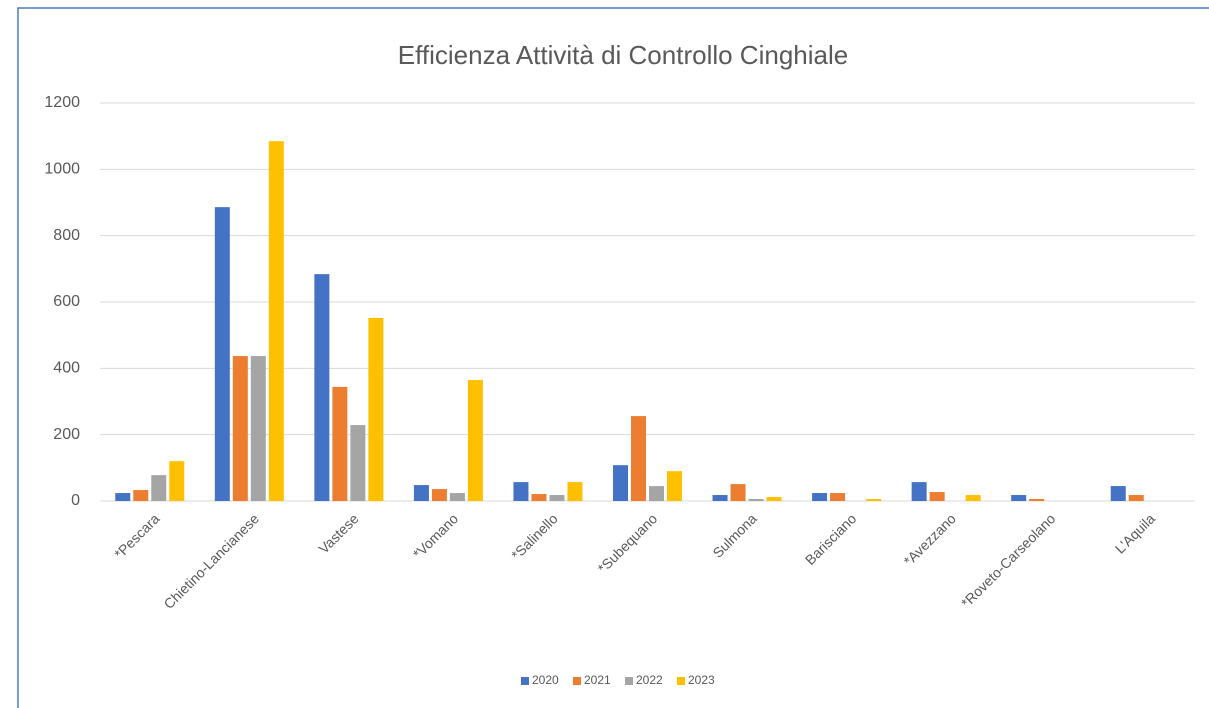 The image size is (1209, 708). What do you see at coordinates (66, 301) in the screenshot?
I see `y-tick-label: 600` at bounding box center [66, 301].